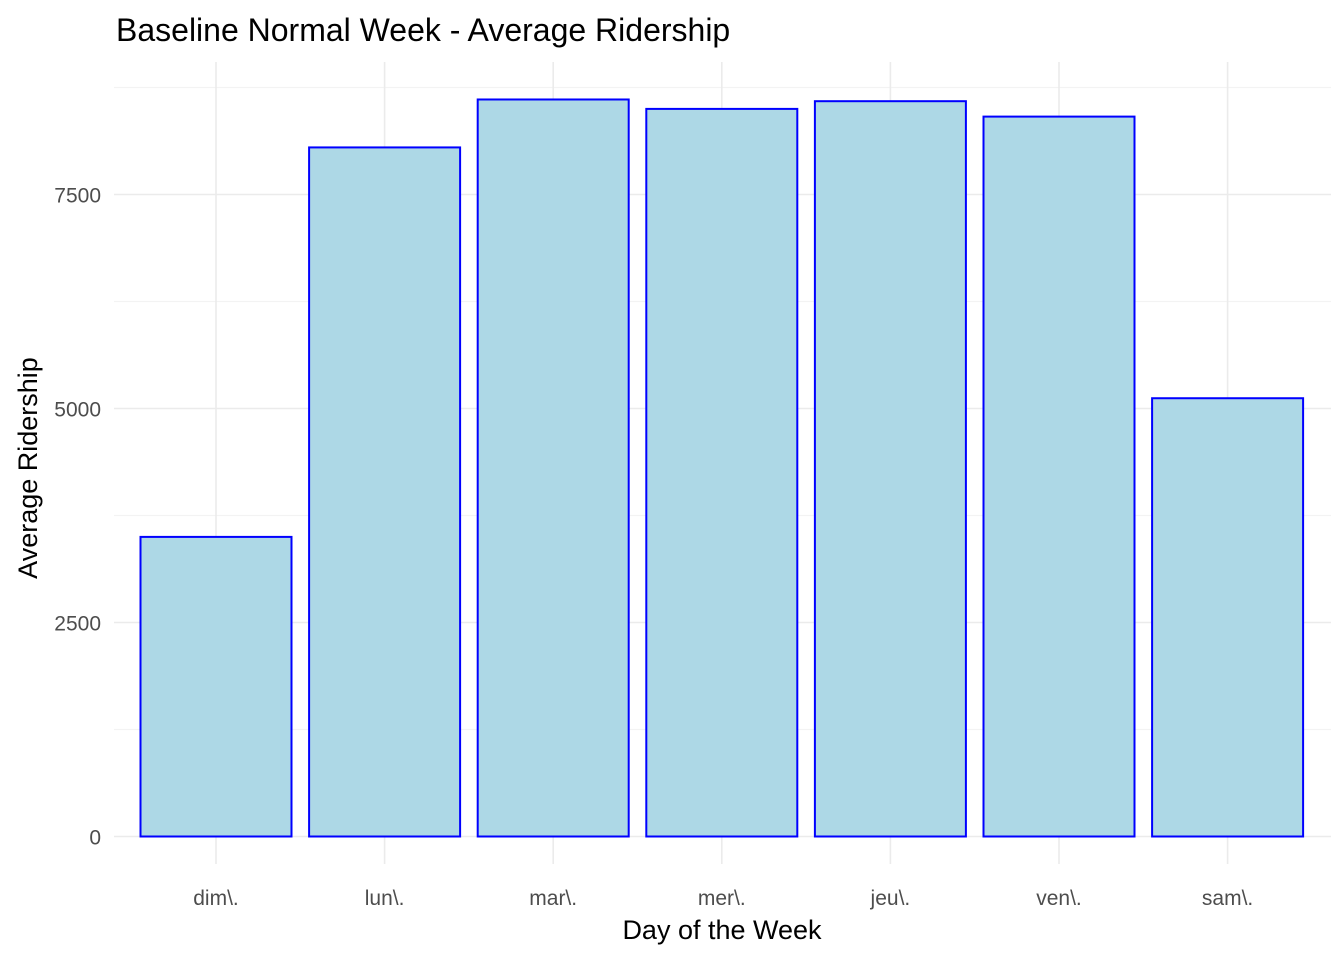  I want to click on bar-mar, so click(553, 468).